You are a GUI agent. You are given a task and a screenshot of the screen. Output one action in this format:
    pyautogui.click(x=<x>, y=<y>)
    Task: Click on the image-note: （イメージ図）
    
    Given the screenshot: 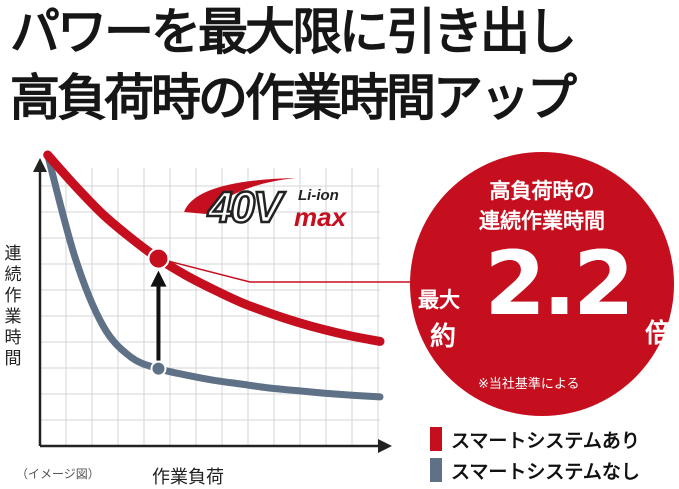 What is the action you would take?
    pyautogui.click(x=58, y=474)
    